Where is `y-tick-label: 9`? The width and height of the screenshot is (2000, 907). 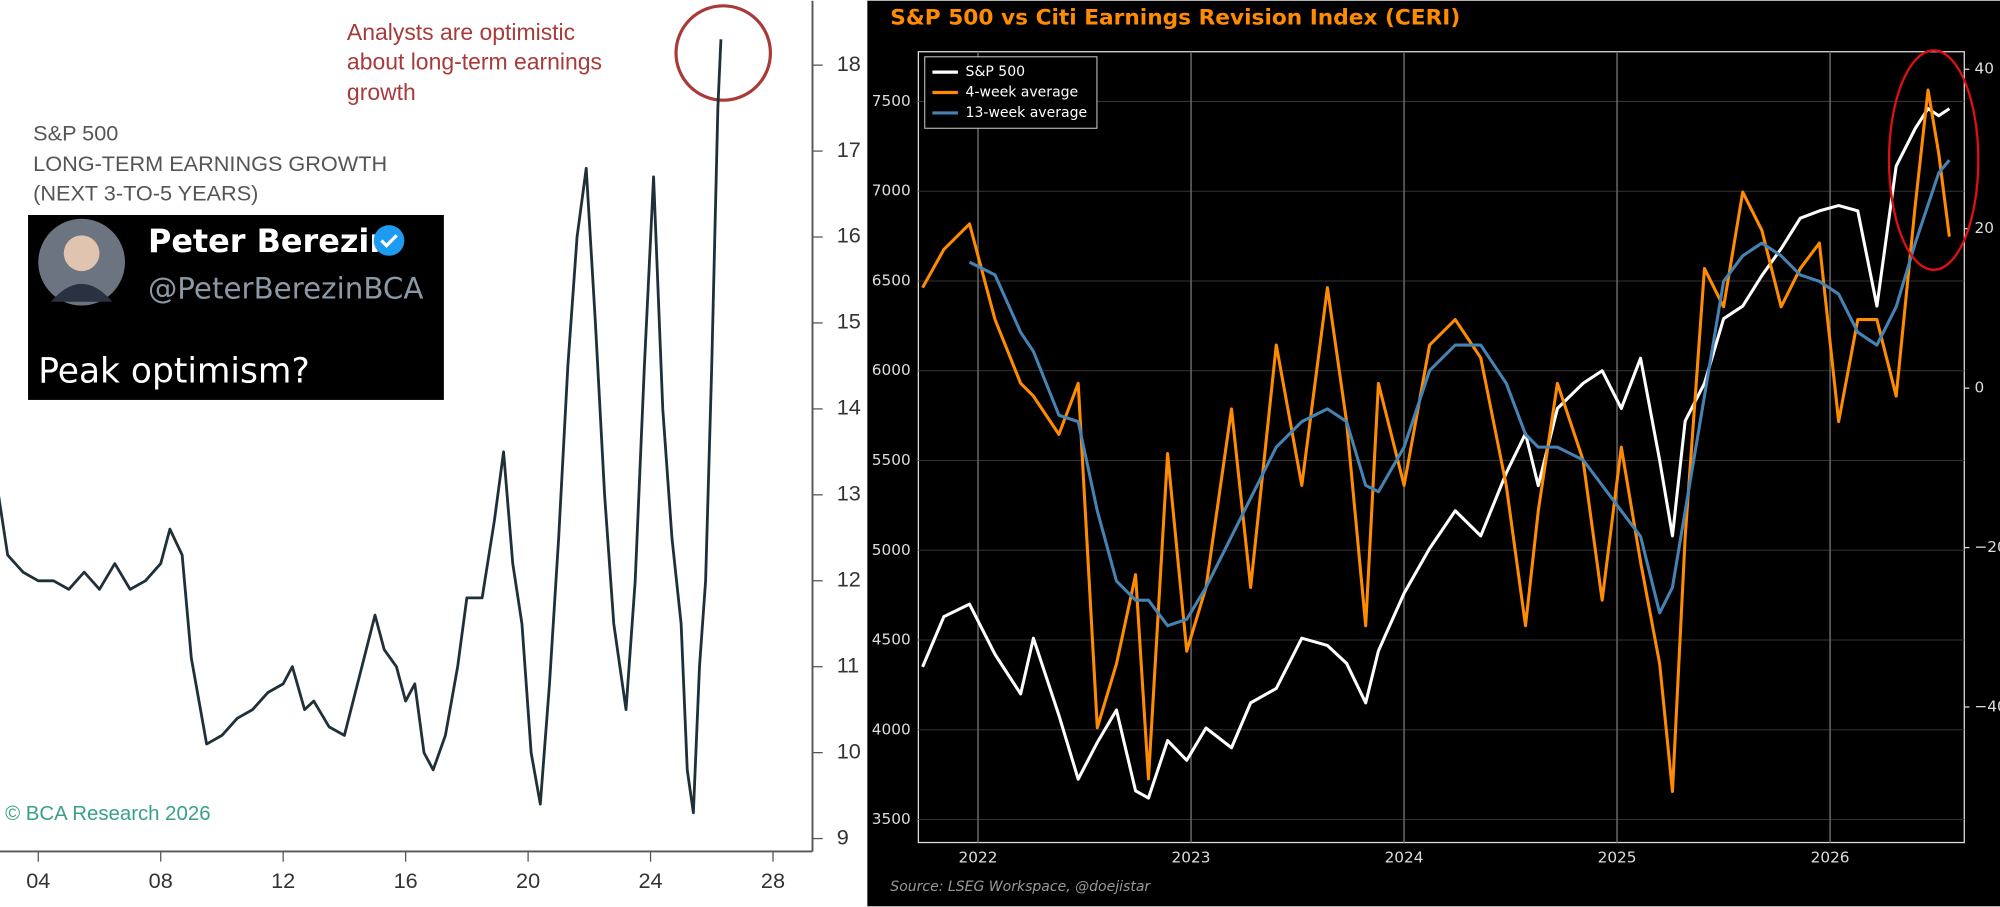 y-tick-label: 9 is located at coordinates (843, 836).